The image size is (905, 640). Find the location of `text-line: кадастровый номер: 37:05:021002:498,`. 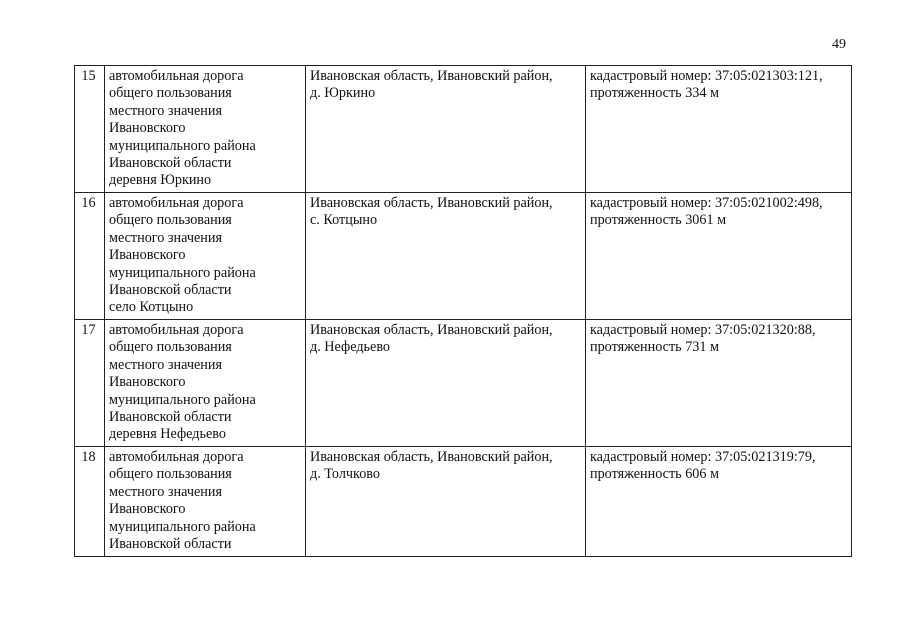

text-line: кадастровый номер: 37:05:021002:498, is located at coordinates (706, 203).